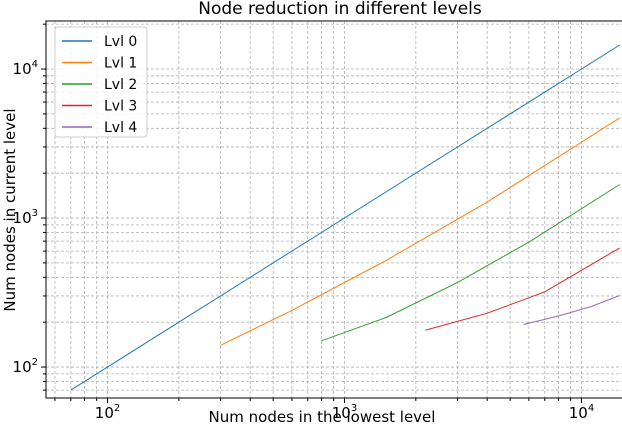 The width and height of the screenshot is (622, 424). I want to click on y-tick-label: 10³, so click(25, 217).